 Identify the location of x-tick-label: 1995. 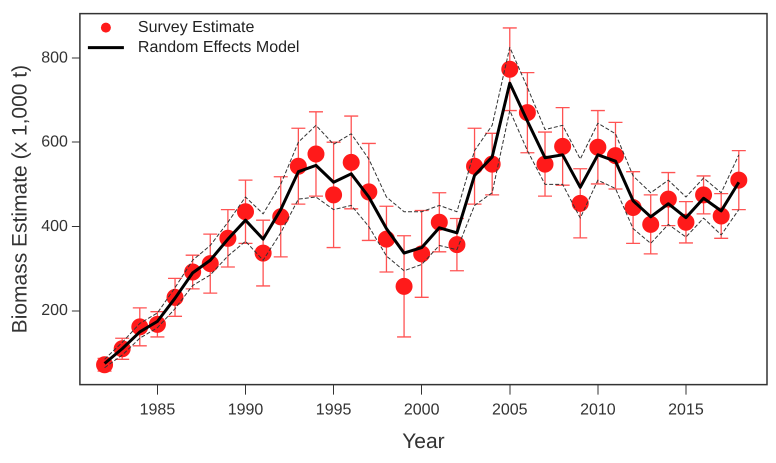
(334, 410).